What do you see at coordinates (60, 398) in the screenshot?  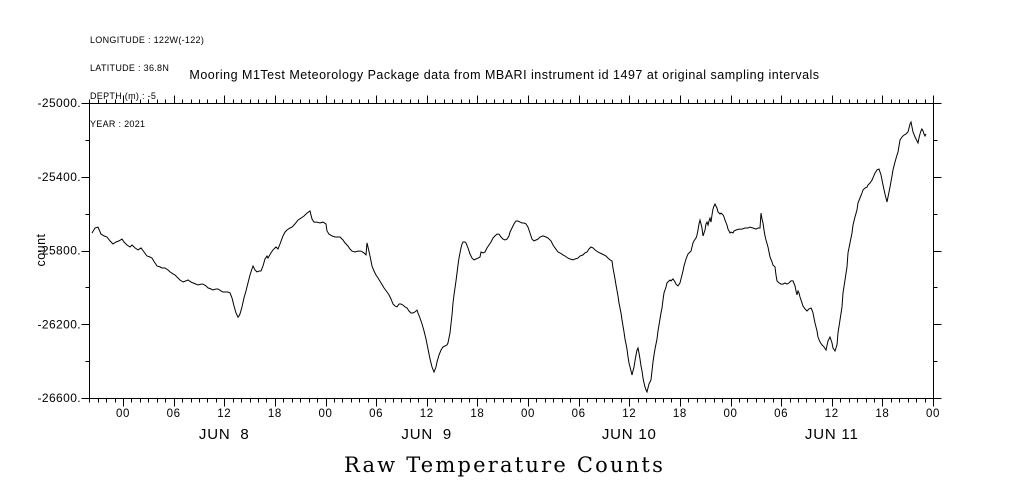 I see `y-tick-label: -26600.` at bounding box center [60, 398].